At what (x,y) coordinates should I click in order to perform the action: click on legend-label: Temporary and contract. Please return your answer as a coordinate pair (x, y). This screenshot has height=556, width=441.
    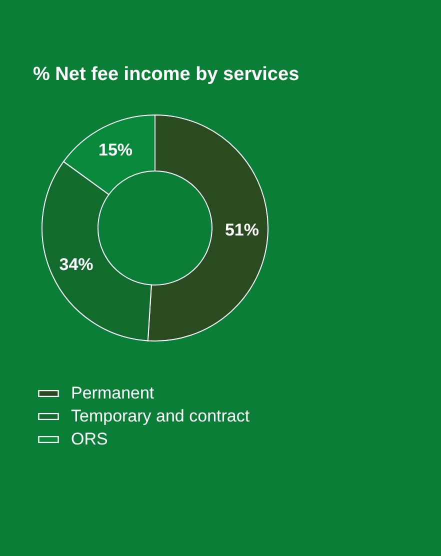
    Looking at the image, I should click on (160, 416).